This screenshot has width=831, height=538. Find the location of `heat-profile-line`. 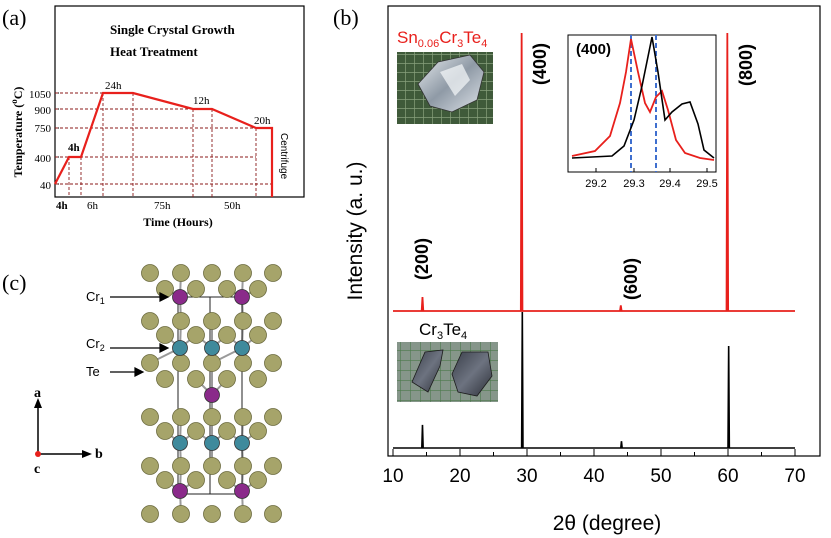

heat-profile-line is located at coordinates (164, 144).